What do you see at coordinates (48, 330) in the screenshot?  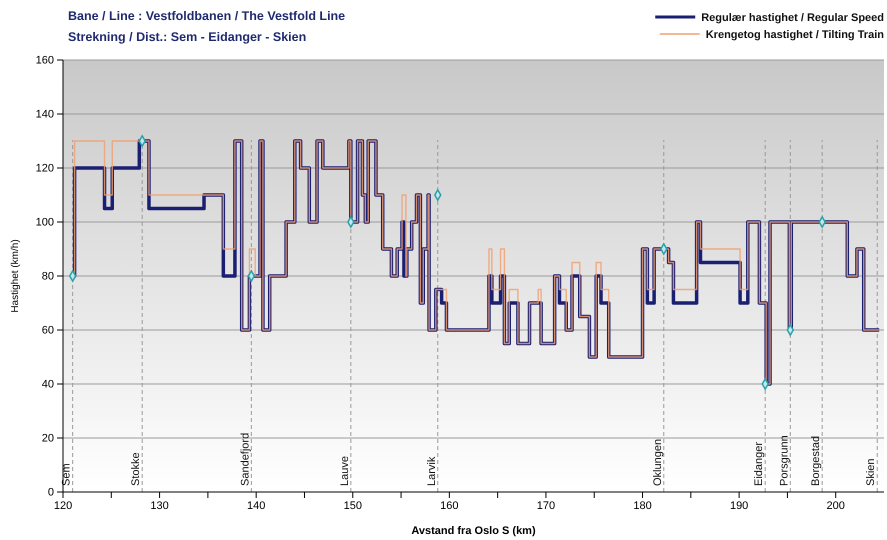 I see `y-tick-label: 60` at bounding box center [48, 330].